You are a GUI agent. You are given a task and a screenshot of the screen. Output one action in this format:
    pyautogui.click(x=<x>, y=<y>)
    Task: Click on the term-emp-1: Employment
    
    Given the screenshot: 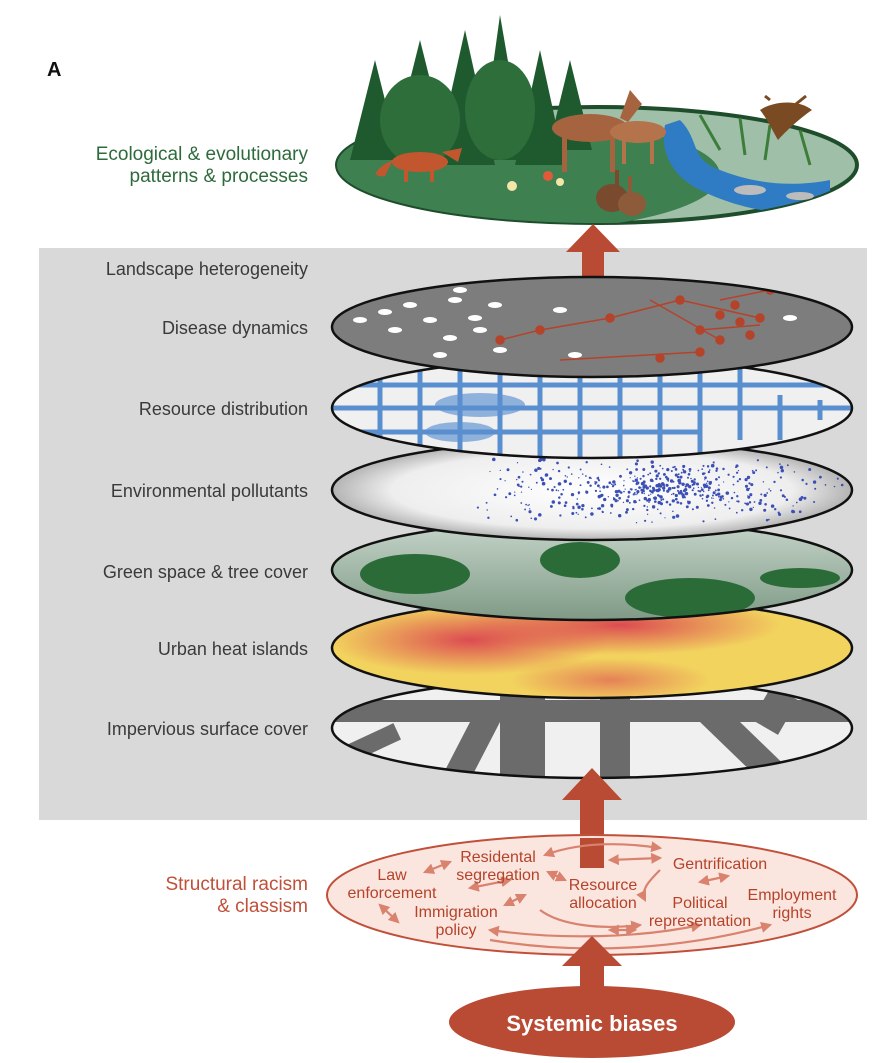 What is the action you would take?
    pyautogui.click(x=792, y=895)
    